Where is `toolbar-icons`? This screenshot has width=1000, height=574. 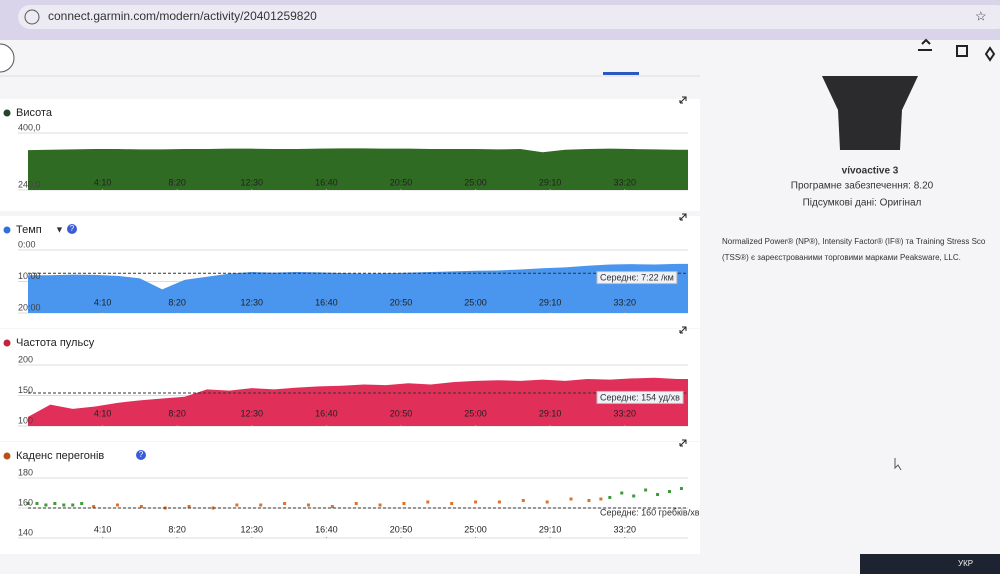 toolbar-icons is located at coordinates (957, 50).